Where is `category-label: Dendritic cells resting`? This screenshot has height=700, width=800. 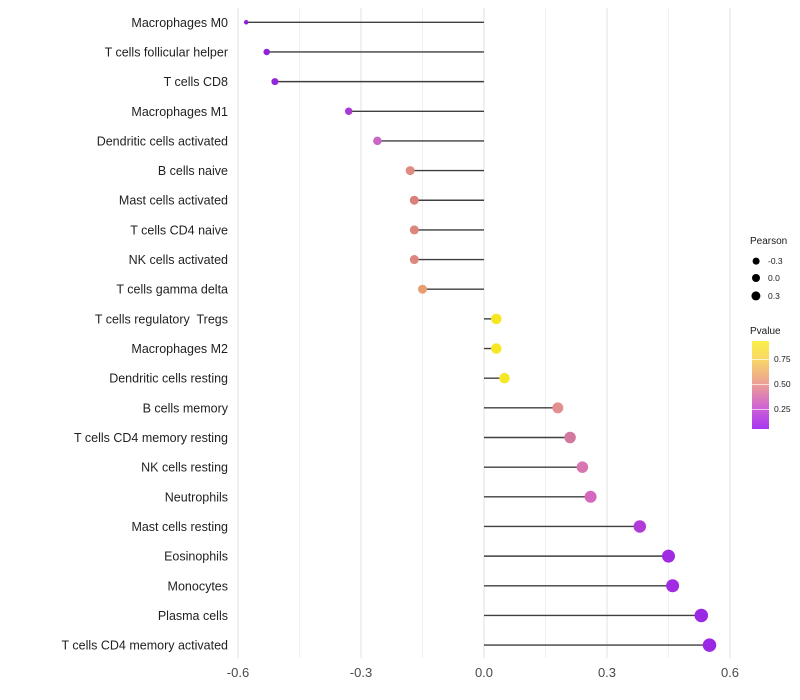 category-label: Dendritic cells resting is located at coordinates (168, 379).